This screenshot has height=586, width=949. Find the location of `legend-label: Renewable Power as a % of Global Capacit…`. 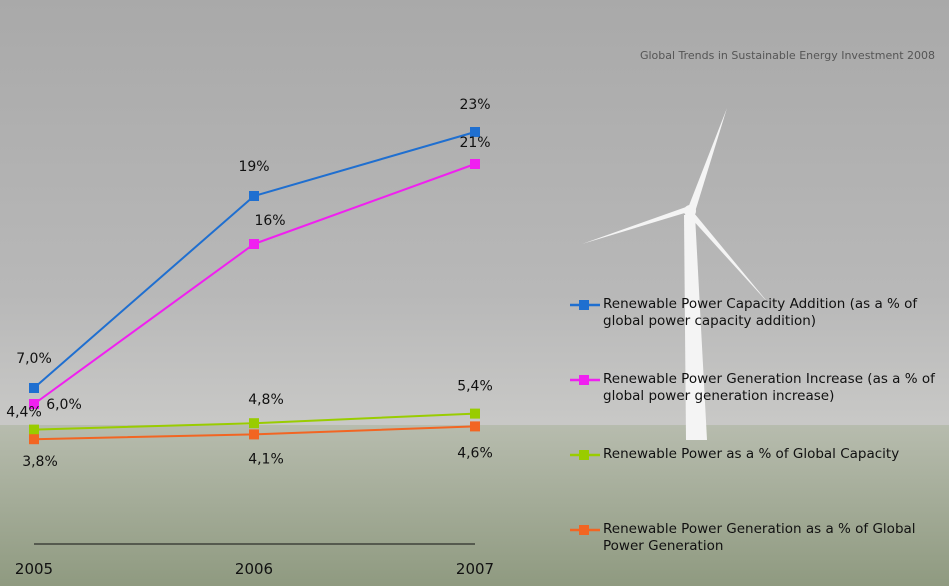

legend-label: Renewable Power as a % of Global Capacit… is located at coordinates (751, 454).